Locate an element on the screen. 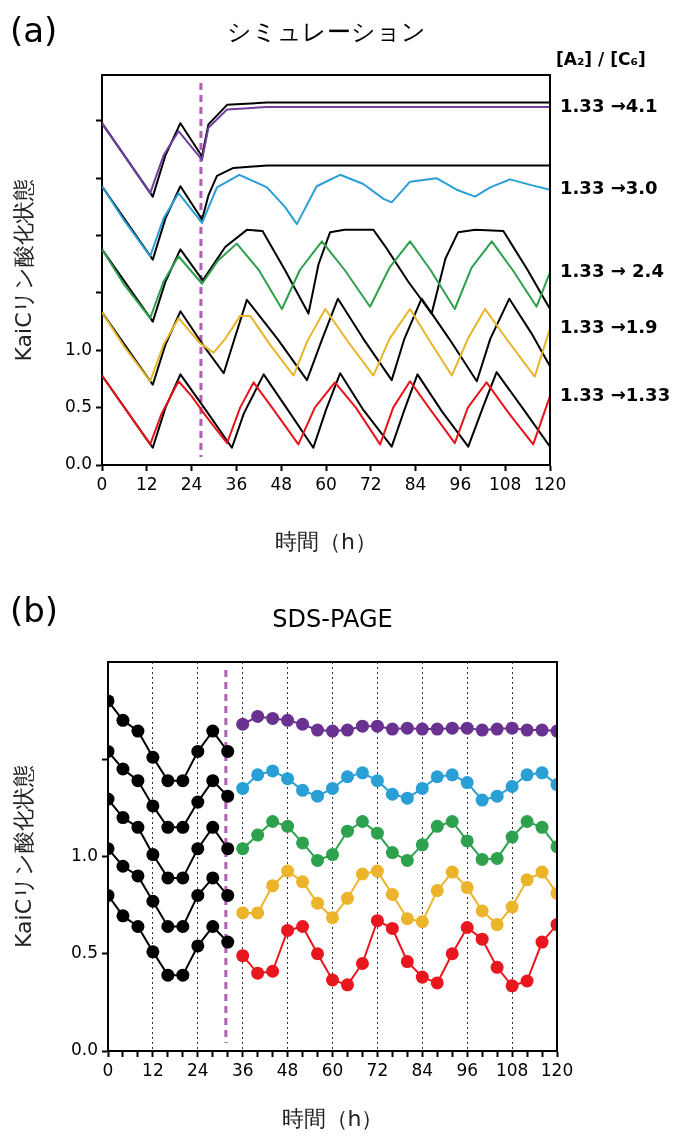 Image resolution: width=692 pixels, height=1137 pixels. x-tick-label: 96 is located at coordinates (460, 483).